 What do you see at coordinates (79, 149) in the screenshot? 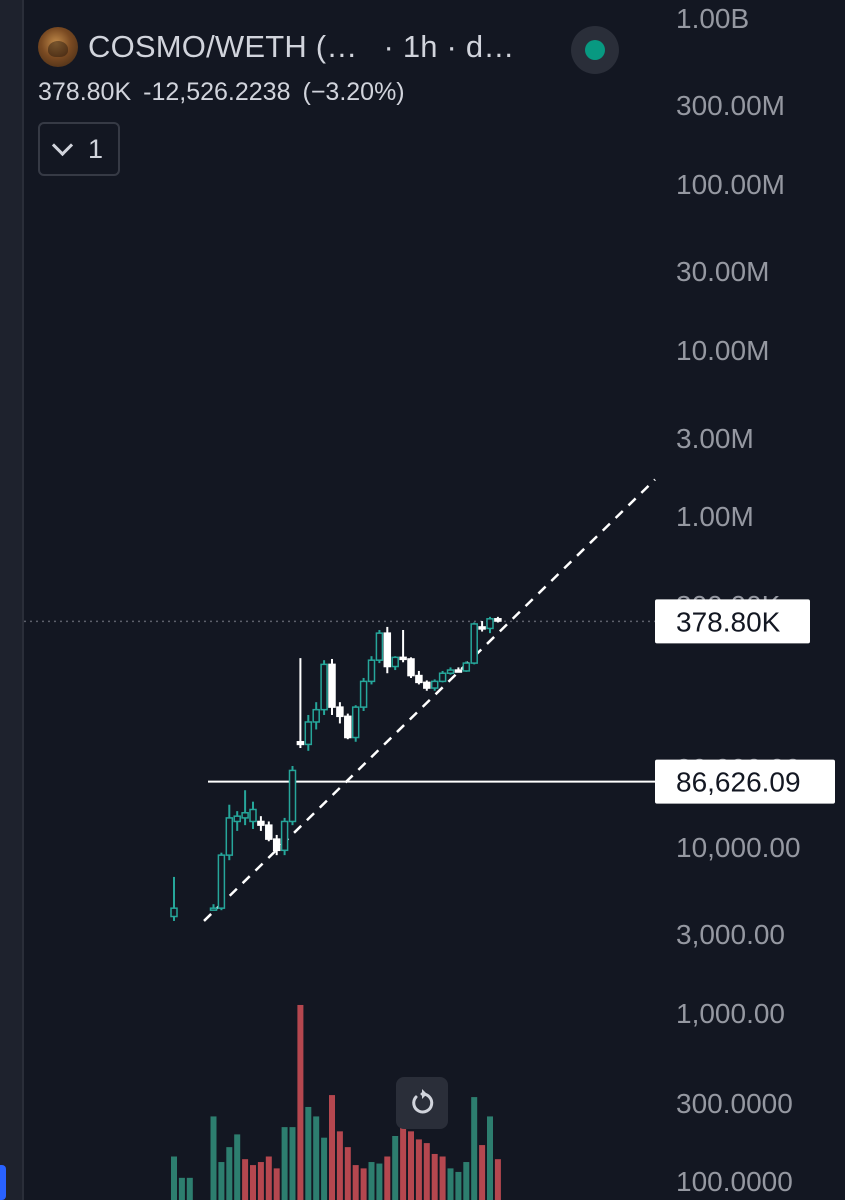
I see `indicators-collapse-button: 1` at bounding box center [79, 149].